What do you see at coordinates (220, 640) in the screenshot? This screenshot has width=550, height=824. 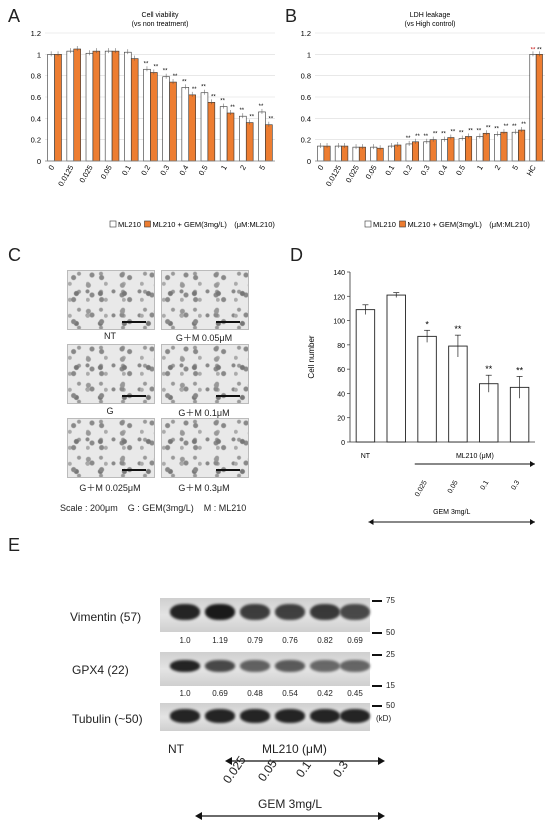 I see `band-quant-value: 1.19` at bounding box center [220, 640].